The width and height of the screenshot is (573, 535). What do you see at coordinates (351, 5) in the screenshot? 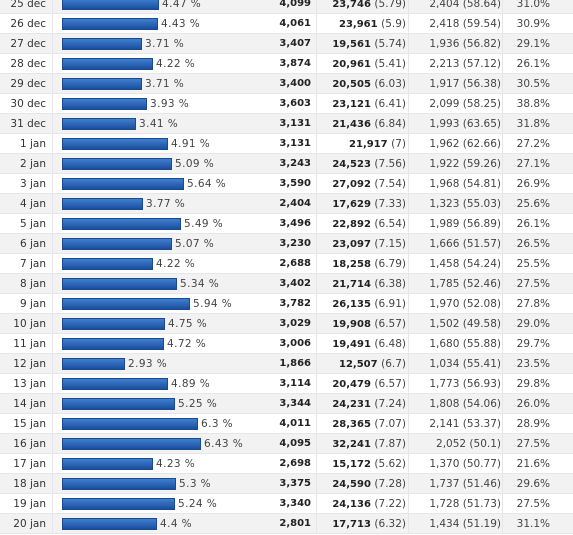
I see `pageviews-value: 23,746` at bounding box center [351, 5].